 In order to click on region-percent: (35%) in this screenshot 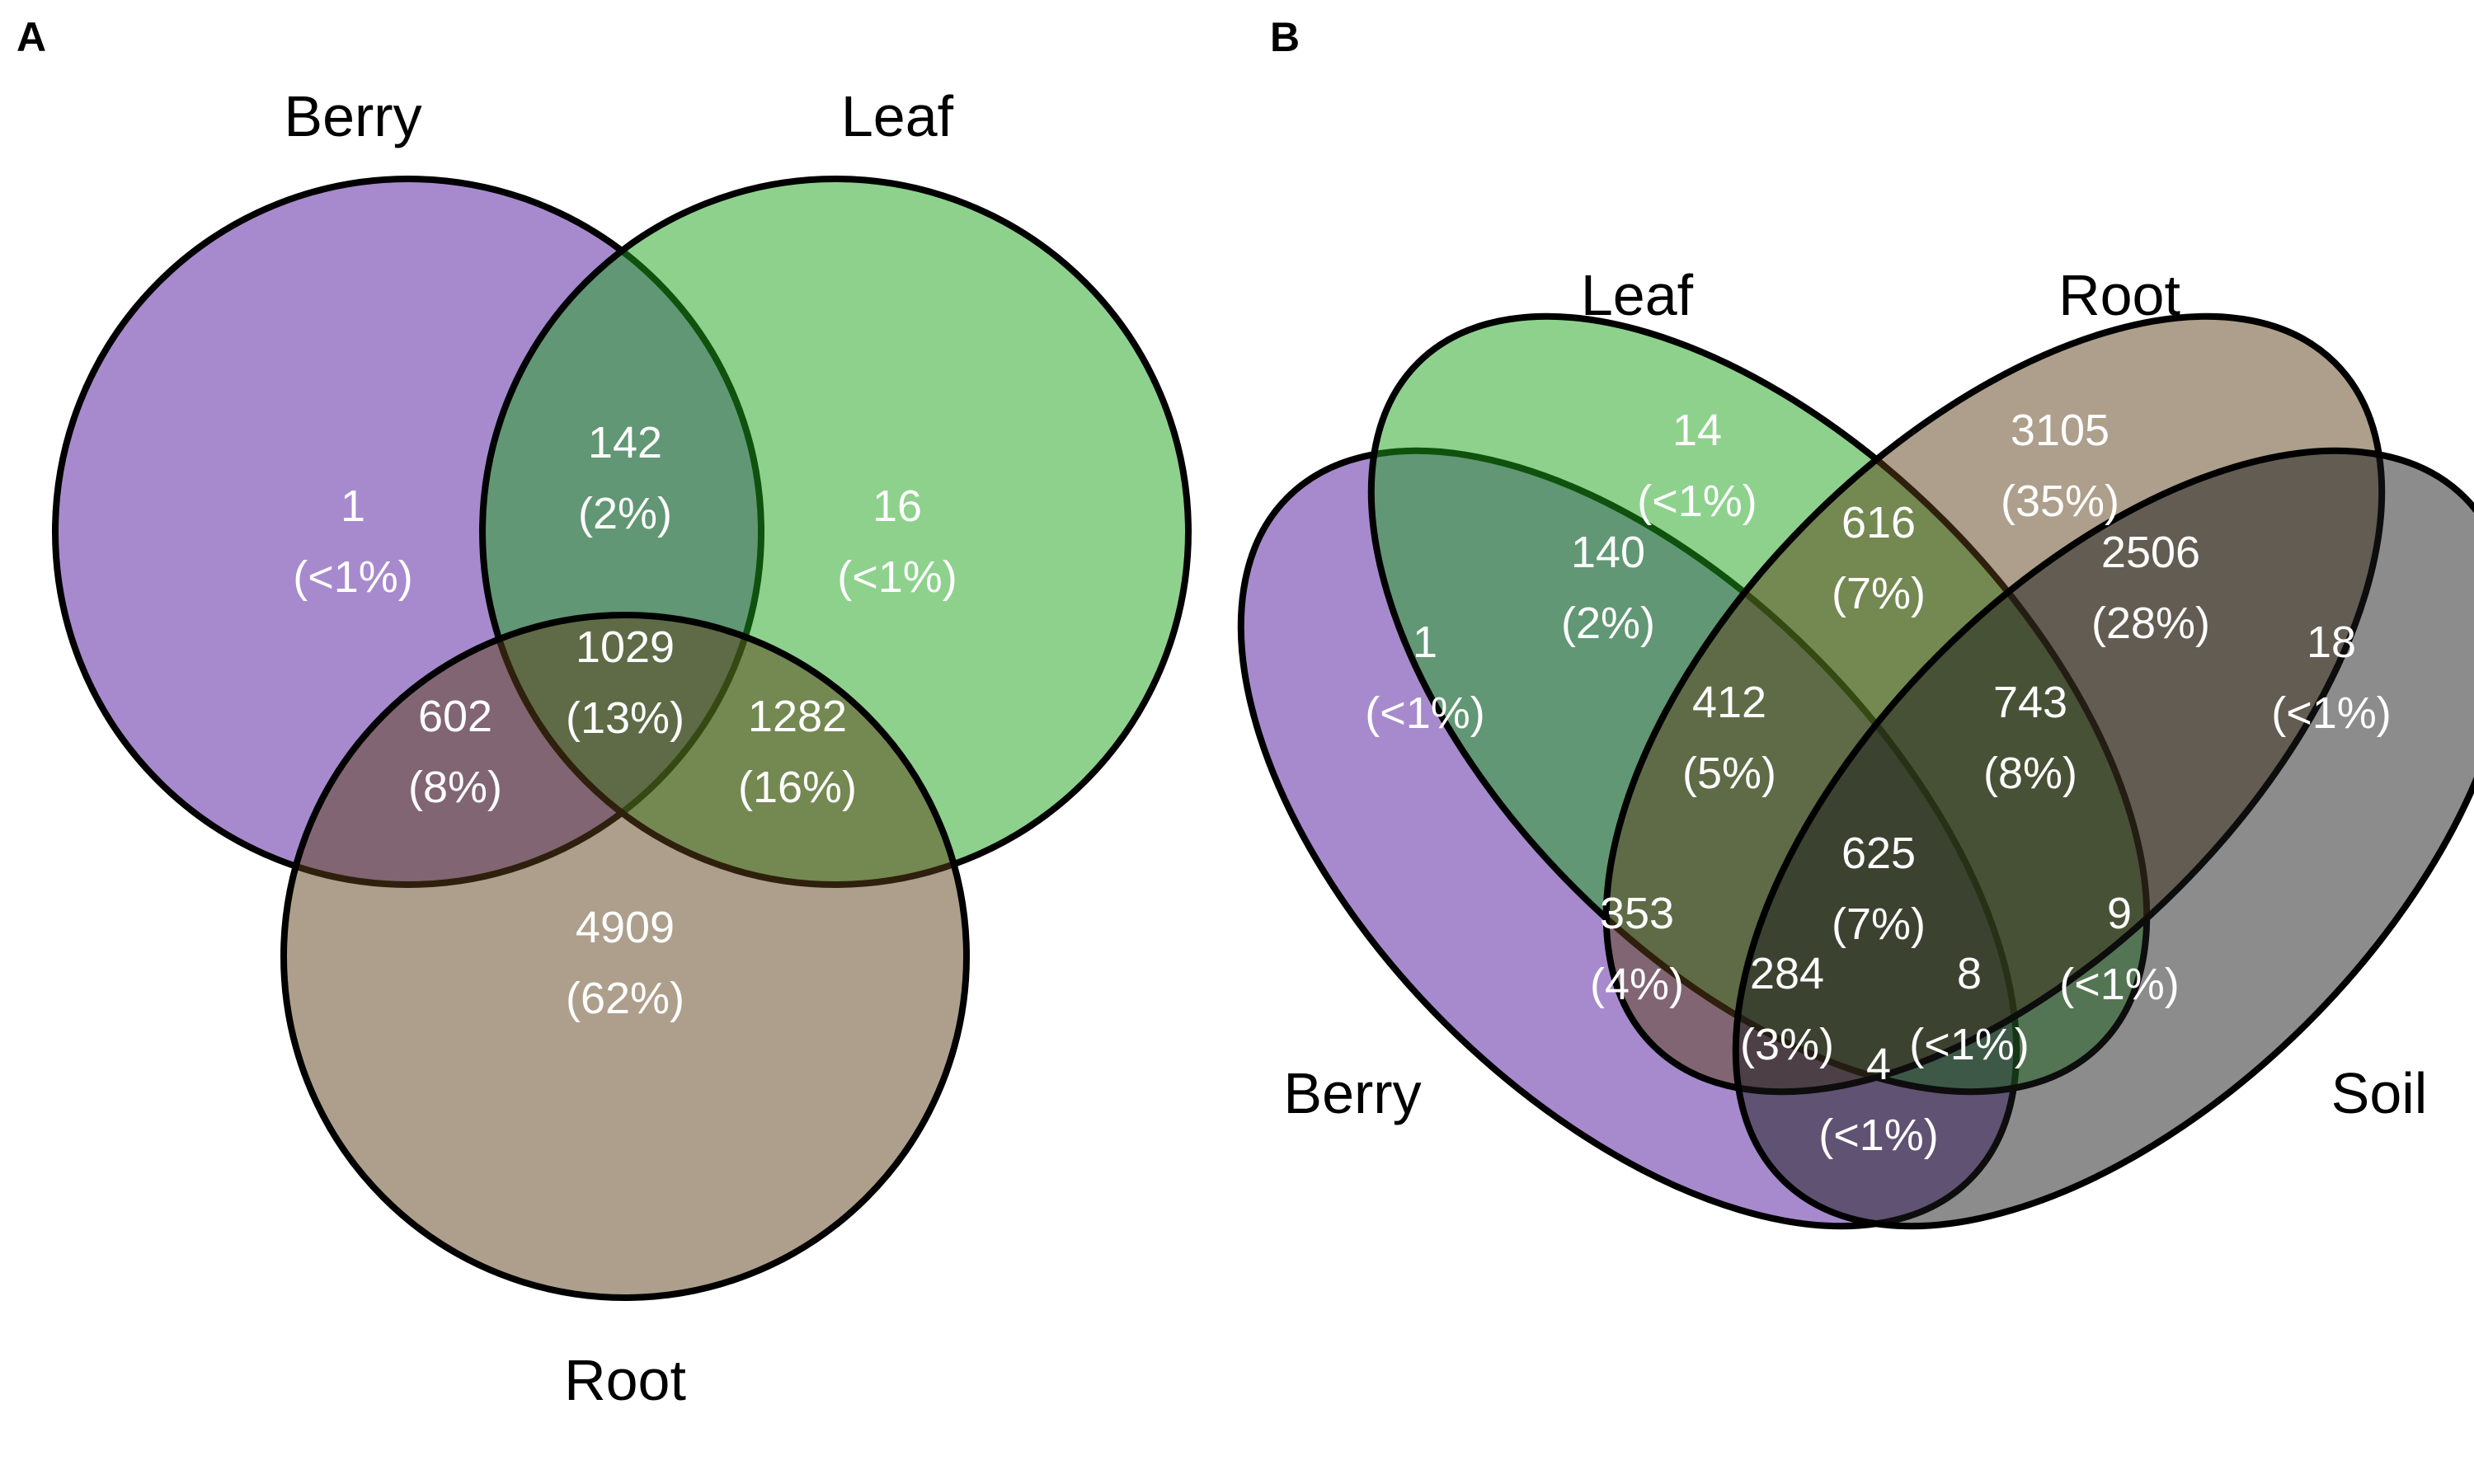, I will do `click(2060, 501)`.